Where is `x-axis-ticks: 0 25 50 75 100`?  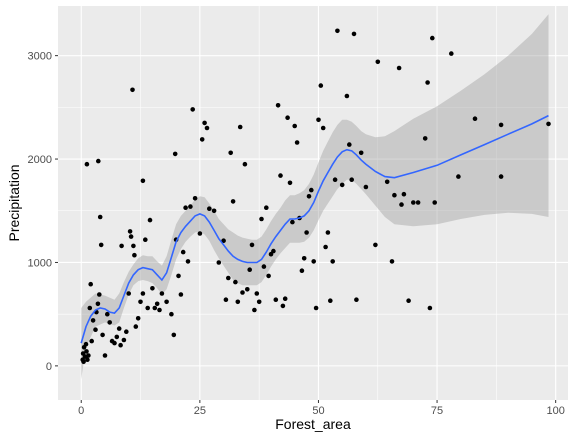 x-axis-ticks: 0 25 50 75 100 is located at coordinates (321, 408).